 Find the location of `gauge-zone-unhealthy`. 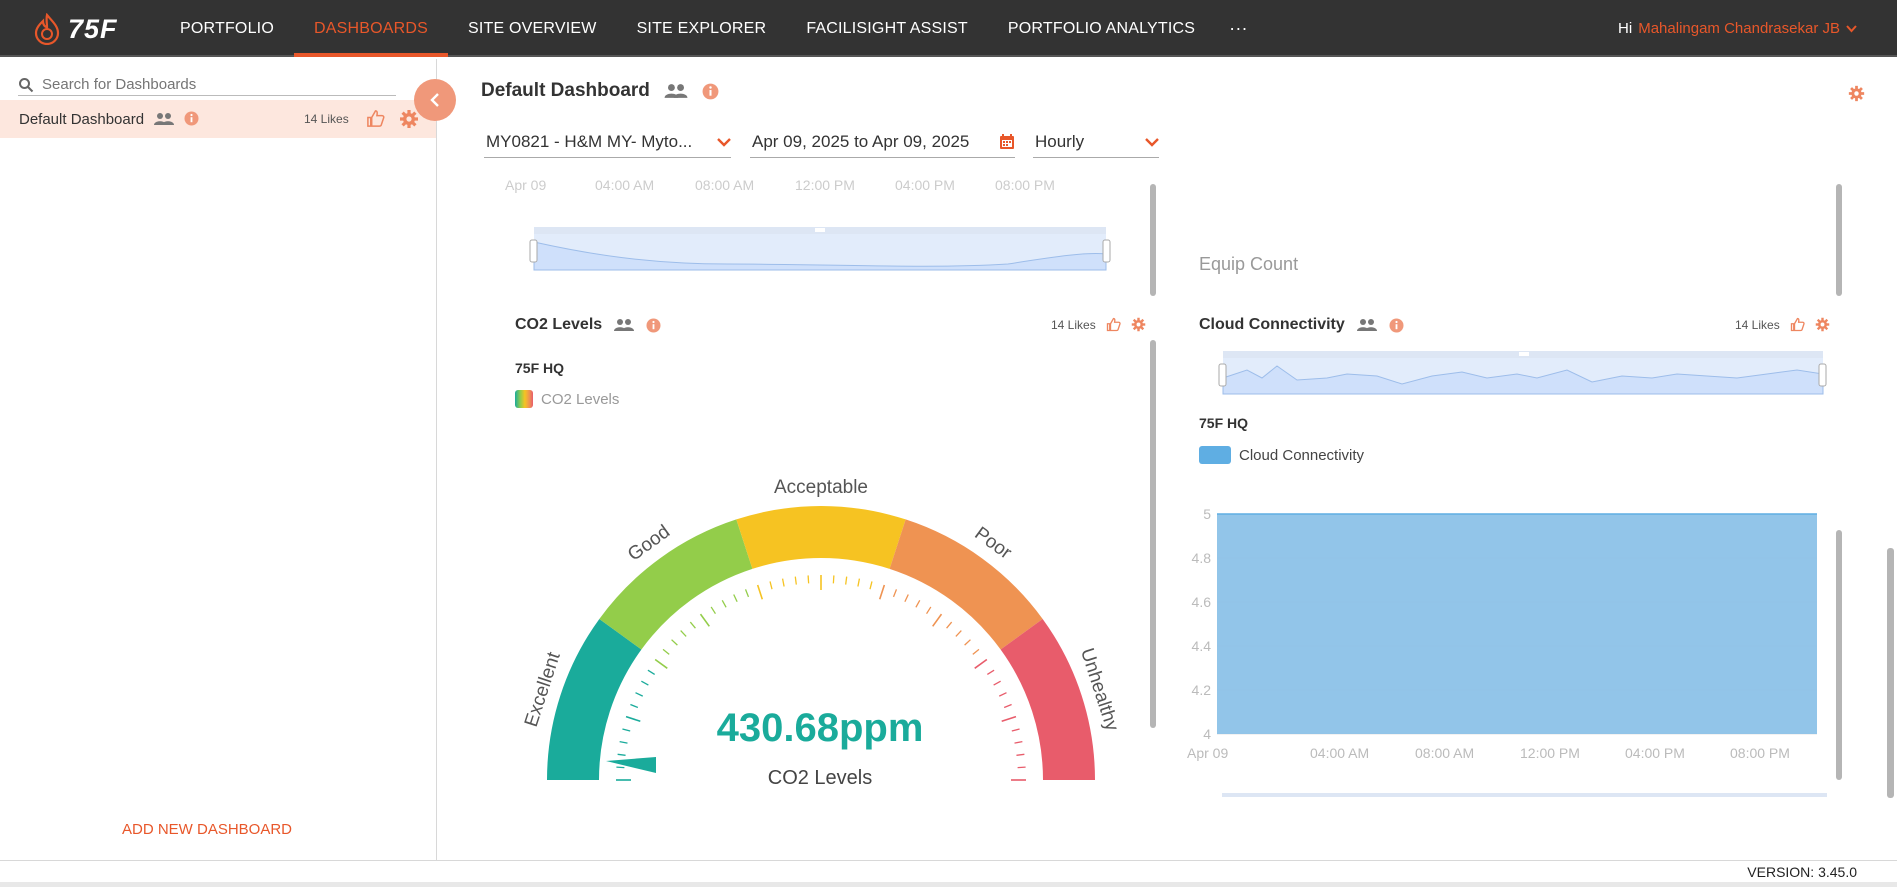

gauge-zone-unhealthy is located at coordinates (1047, 699).